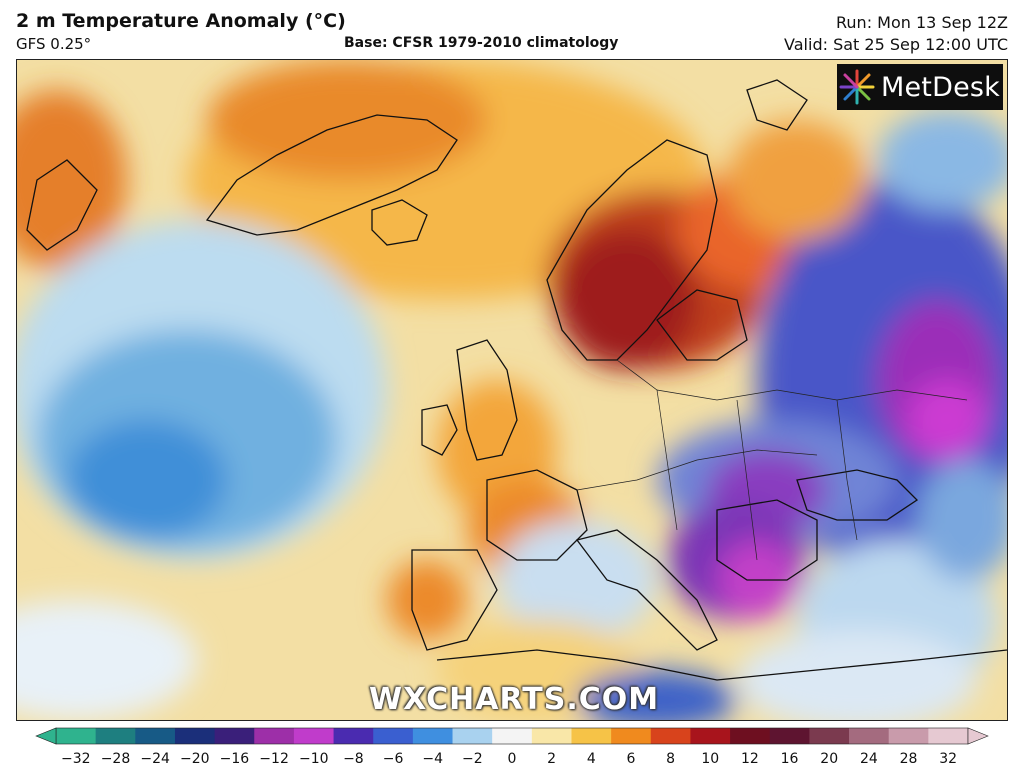  Describe the element at coordinates (868, 759) in the screenshot. I see `colorbar-tick-label: 24` at that location.